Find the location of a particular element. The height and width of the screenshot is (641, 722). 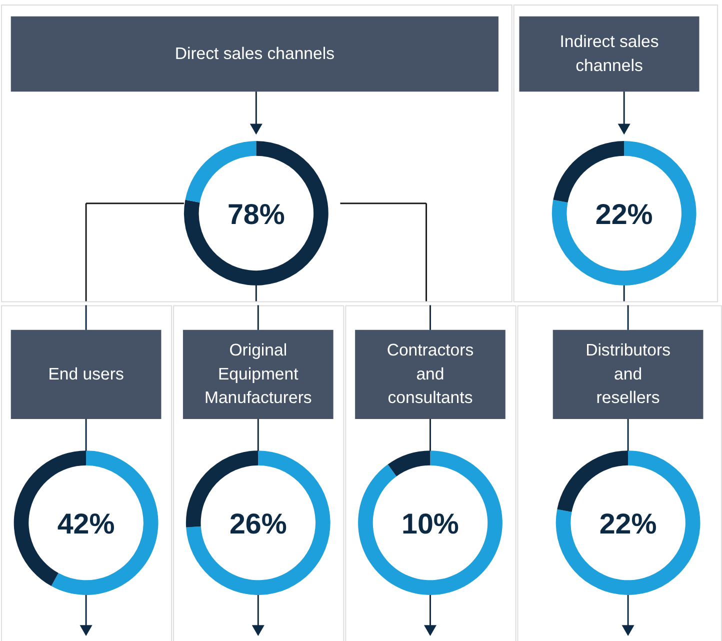

text: 78% is located at coordinates (256, 215).